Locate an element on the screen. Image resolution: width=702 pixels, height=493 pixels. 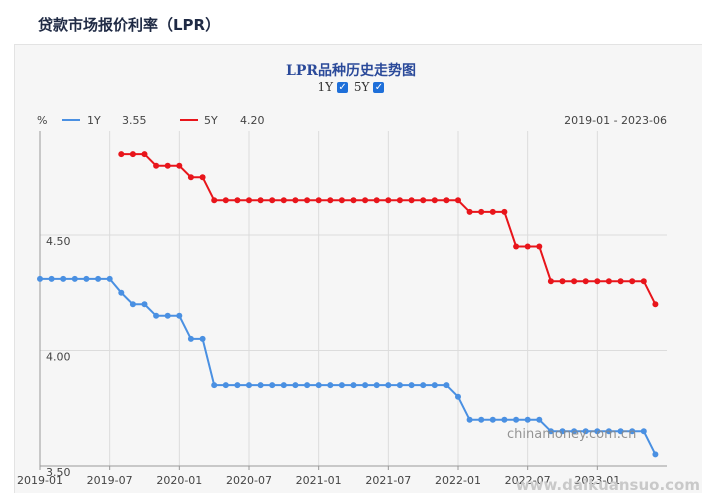
y-tick-label: 4.00 is located at coordinates (58, 356).